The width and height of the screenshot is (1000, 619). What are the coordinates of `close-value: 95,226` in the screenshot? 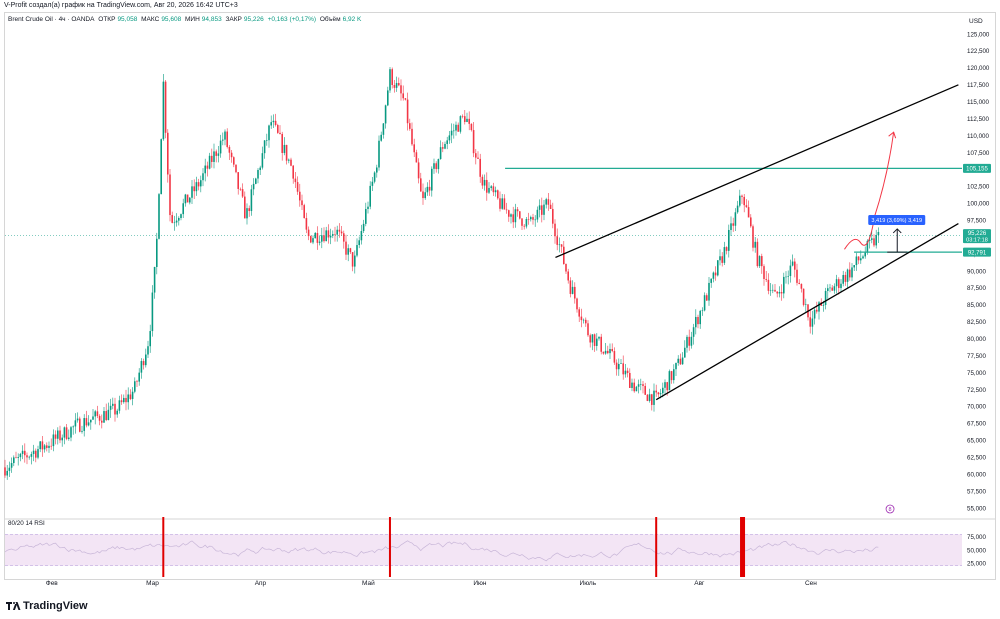 It's located at (253, 19).